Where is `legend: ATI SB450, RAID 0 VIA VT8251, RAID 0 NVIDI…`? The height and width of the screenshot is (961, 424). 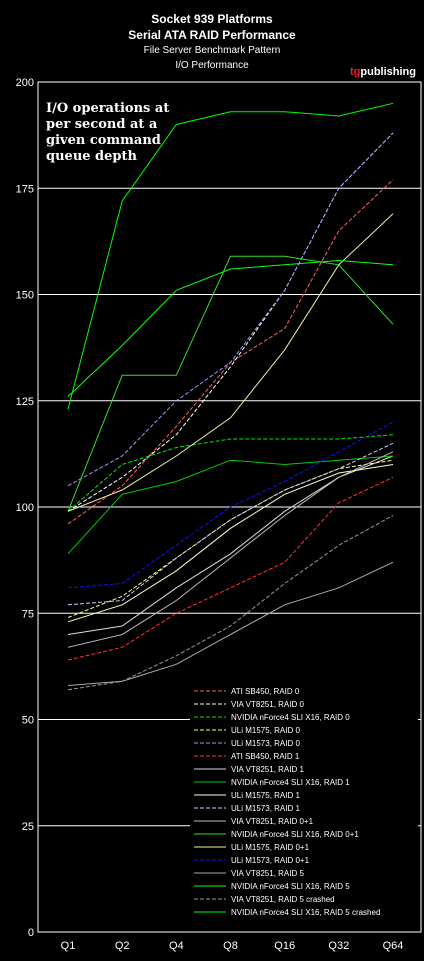 legend: ATI SB450, RAID 0 VIA VT8251, RAID 0 NVIDI… is located at coordinates (287, 802).